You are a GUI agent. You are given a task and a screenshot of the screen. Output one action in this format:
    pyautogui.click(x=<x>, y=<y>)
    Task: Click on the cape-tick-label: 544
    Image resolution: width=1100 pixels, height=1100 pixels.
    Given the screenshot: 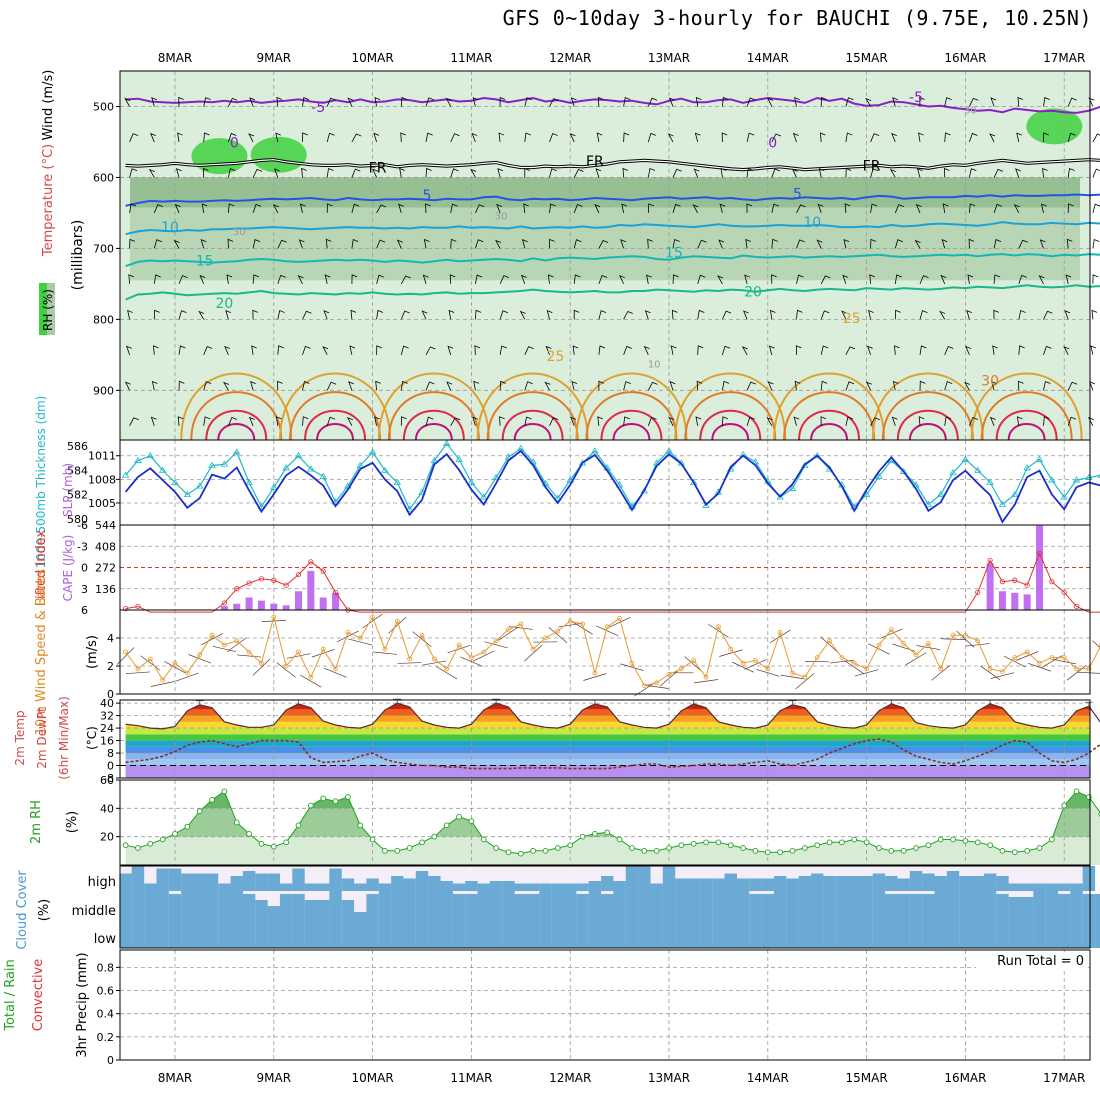 What is the action you would take?
    pyautogui.click(x=105, y=525)
    